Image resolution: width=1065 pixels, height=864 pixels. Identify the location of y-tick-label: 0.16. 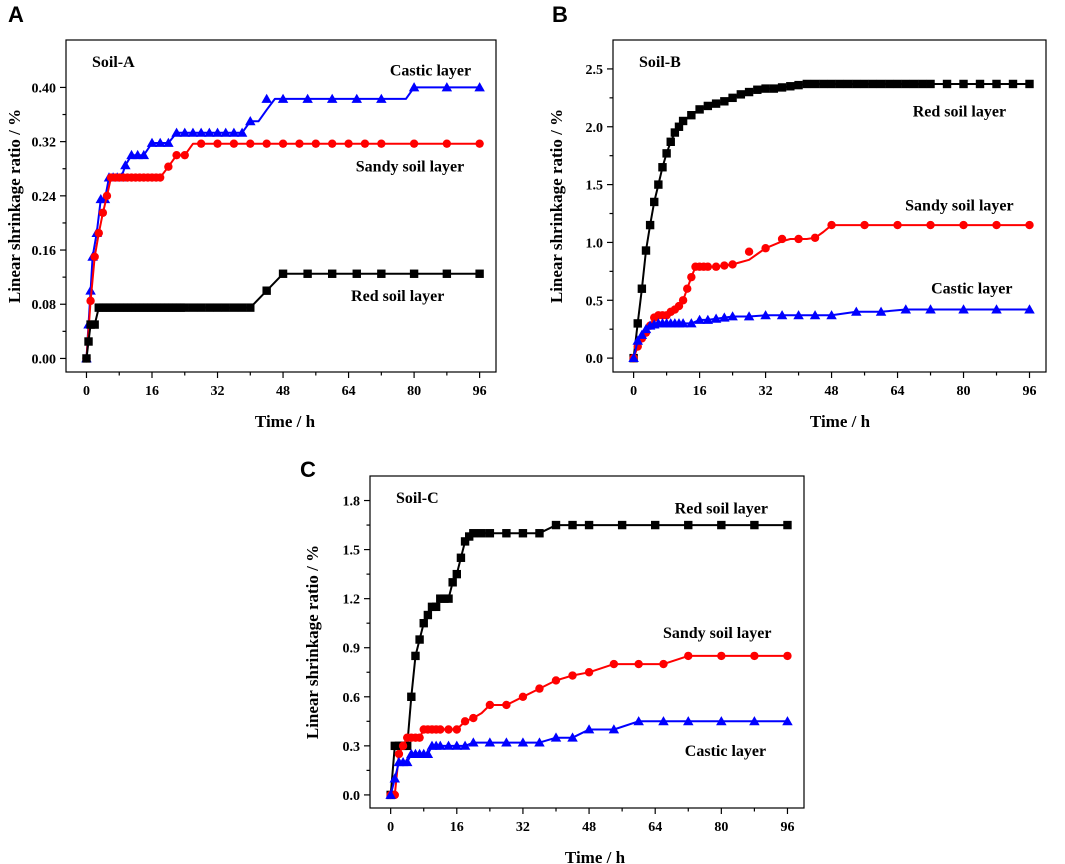
(44, 251).